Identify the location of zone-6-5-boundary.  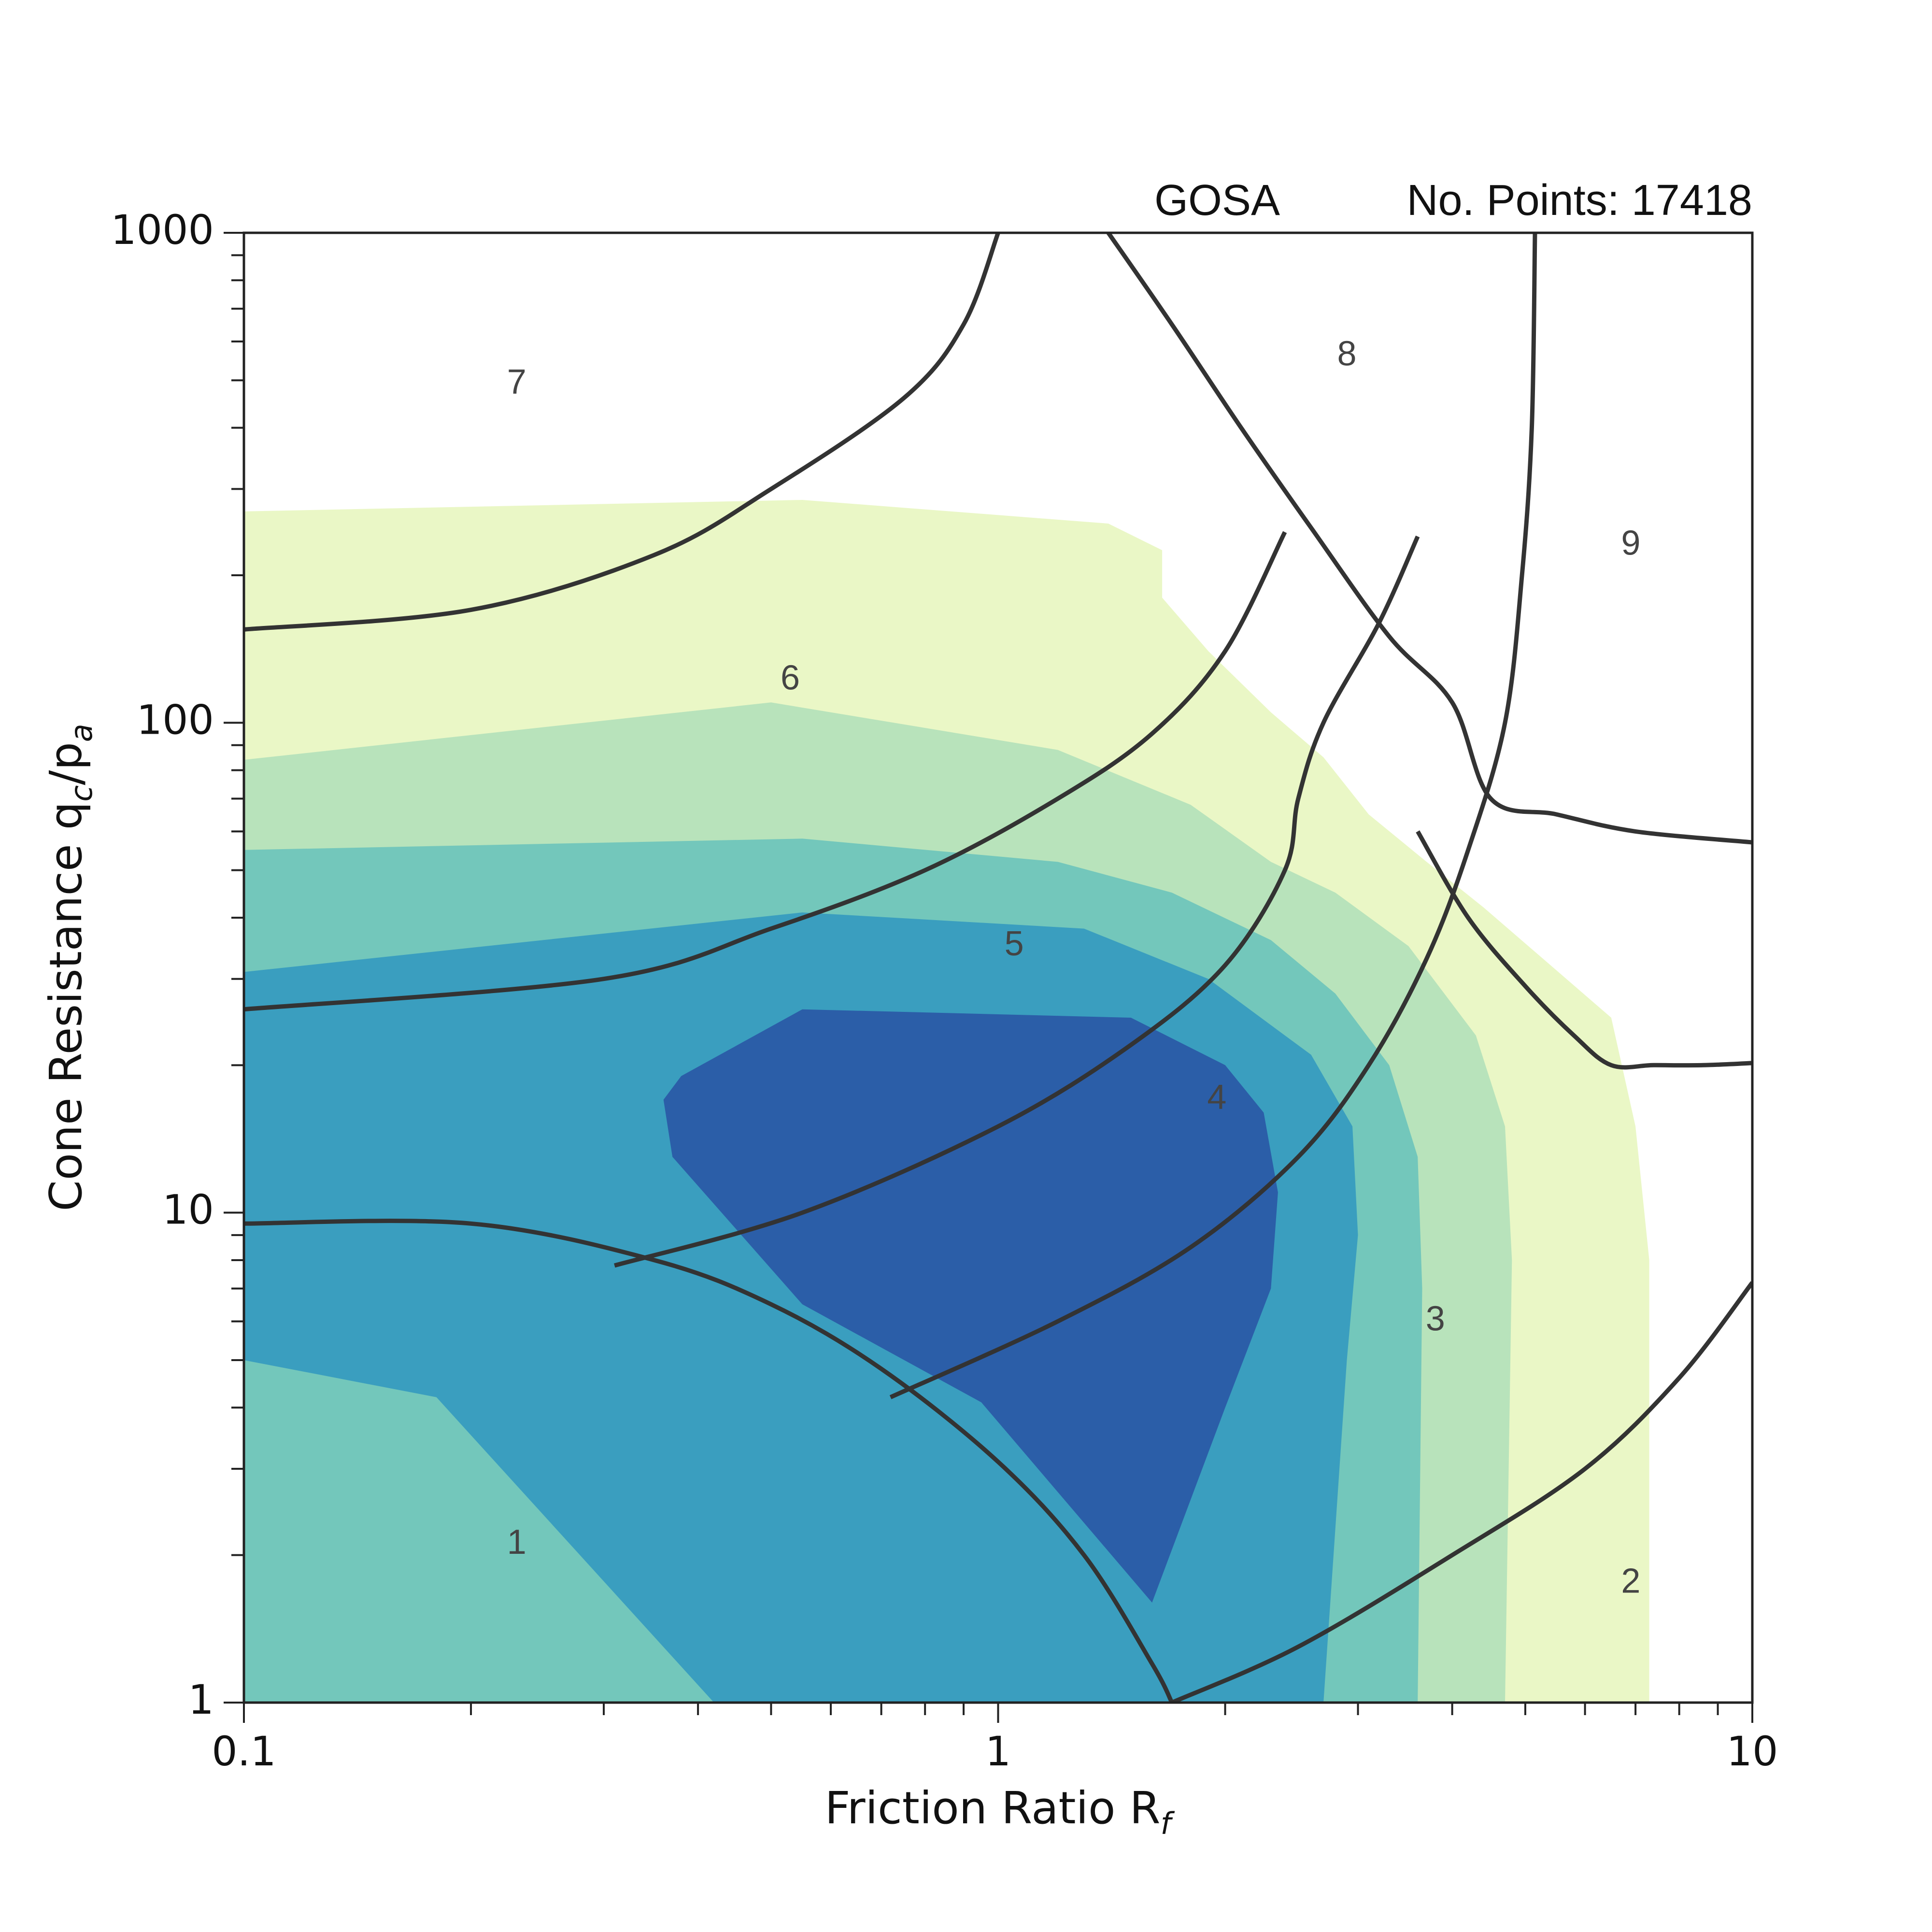
(765, 771).